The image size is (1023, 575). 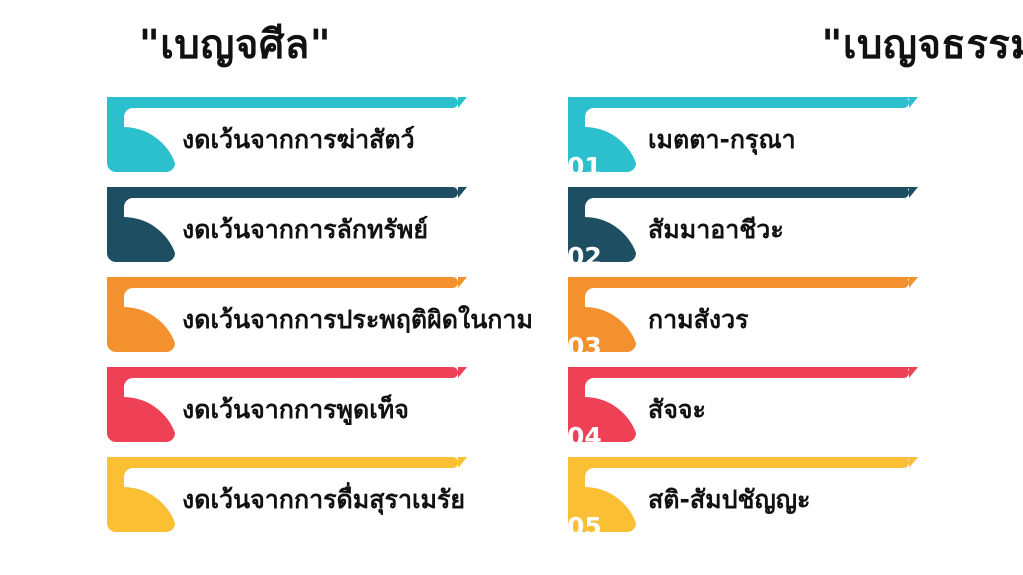 I want to click on list-item: 05 สติ-สัมปชัญญะ, so click(x=791, y=502).